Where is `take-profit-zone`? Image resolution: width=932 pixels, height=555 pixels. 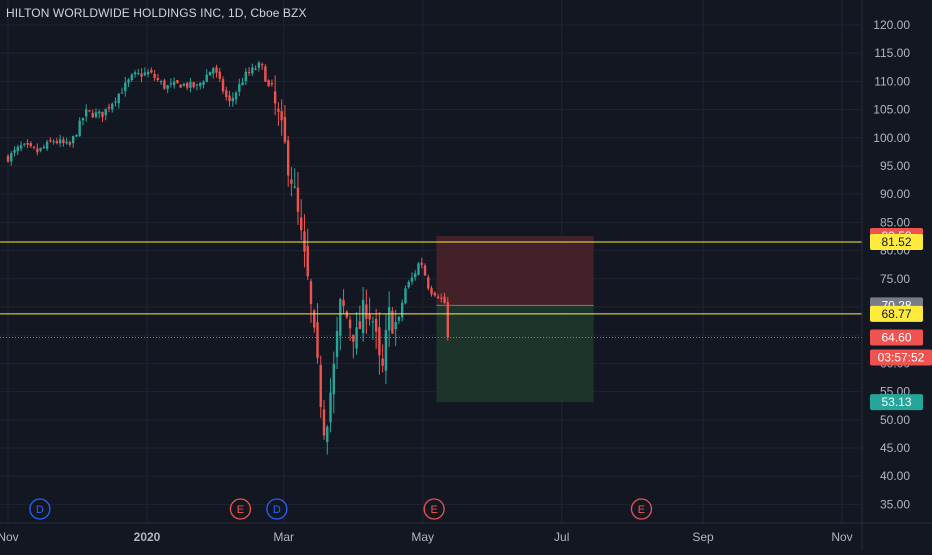 take-profit-zone is located at coordinates (515, 354).